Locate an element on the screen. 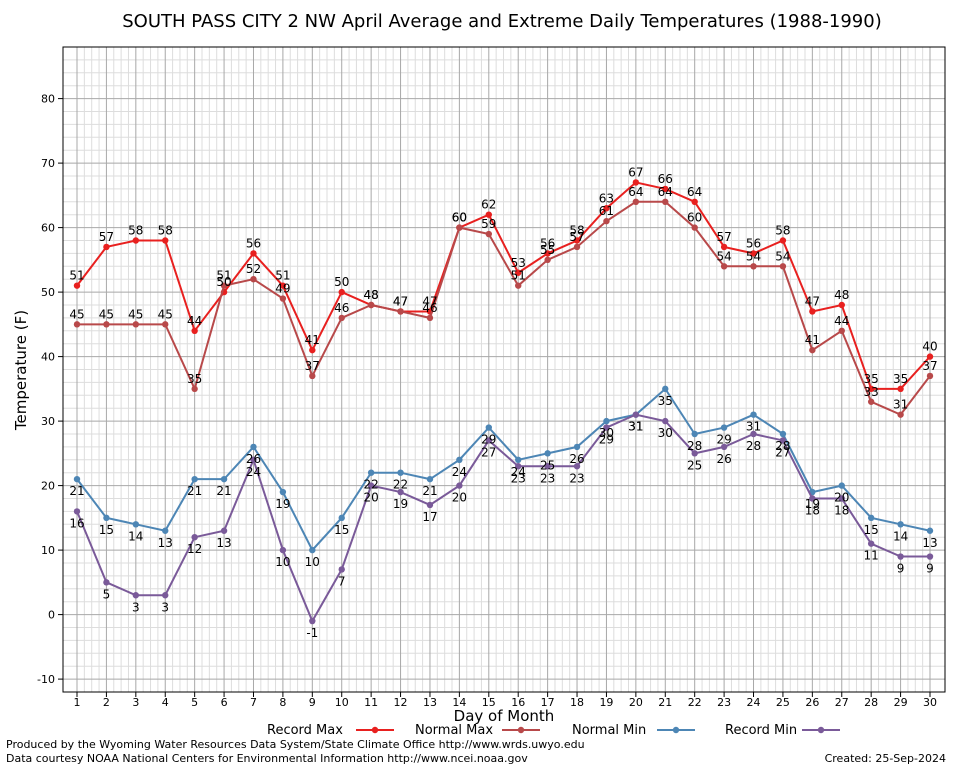 The height and width of the screenshot is (768, 954). x-tick-label: 11 is located at coordinates (371, 702).